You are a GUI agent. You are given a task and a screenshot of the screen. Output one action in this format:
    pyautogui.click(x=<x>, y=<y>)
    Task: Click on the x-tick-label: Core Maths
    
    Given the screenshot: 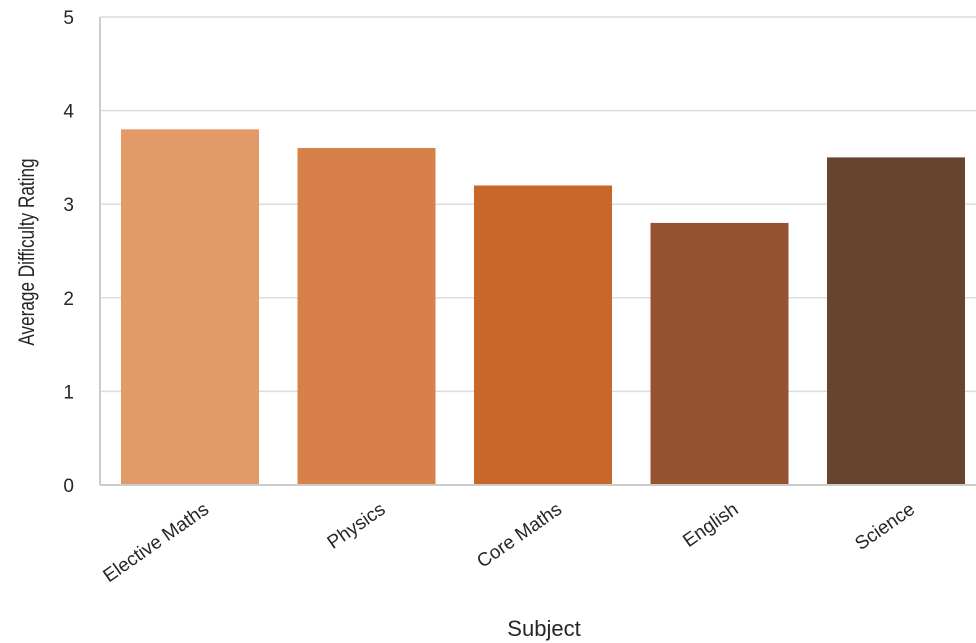 What is the action you would take?
    pyautogui.click(x=519, y=536)
    